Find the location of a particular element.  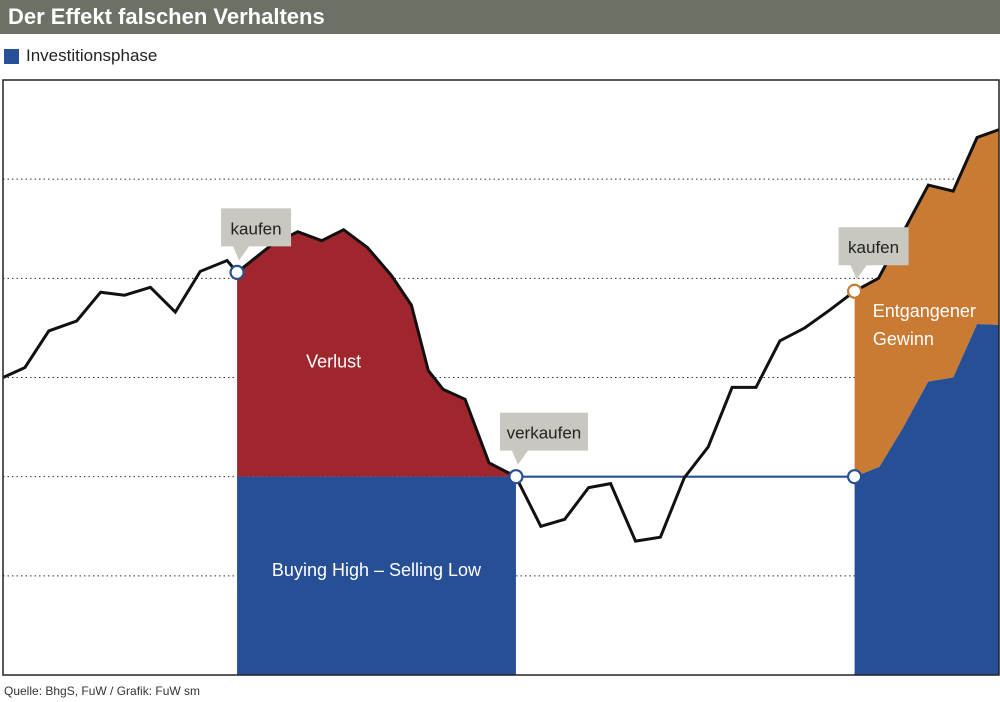

legend: Investitionsphase is located at coordinates (80, 56).